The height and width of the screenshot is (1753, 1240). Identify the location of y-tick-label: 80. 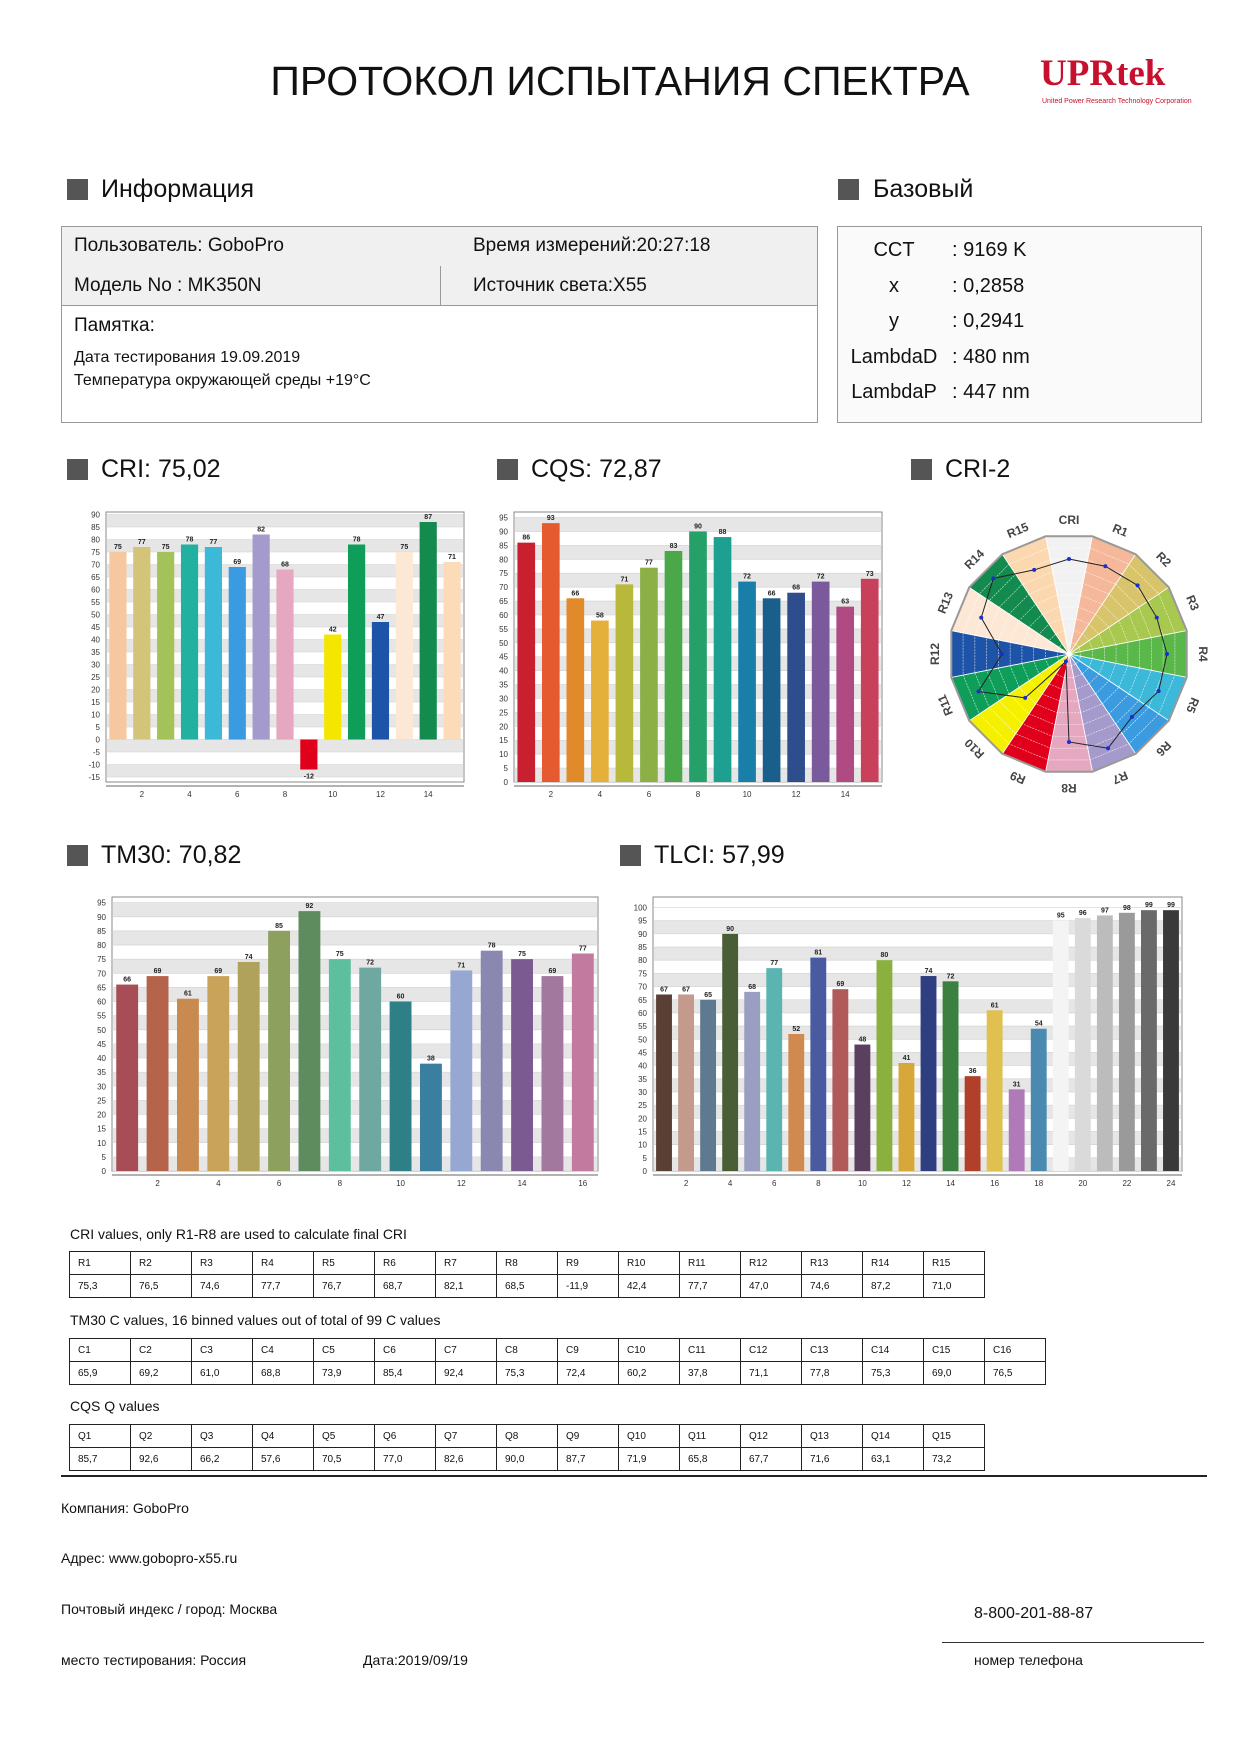
(642, 960).